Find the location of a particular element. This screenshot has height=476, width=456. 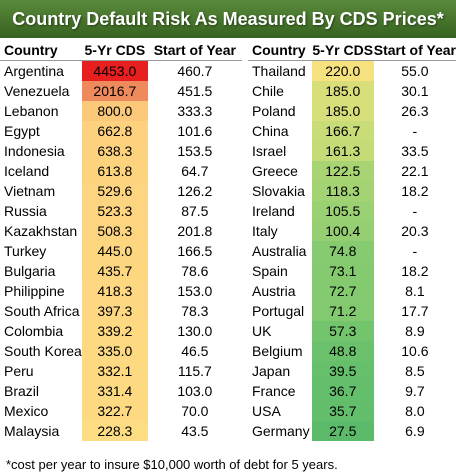

cds-cell: 638.3 is located at coordinates (114, 151).